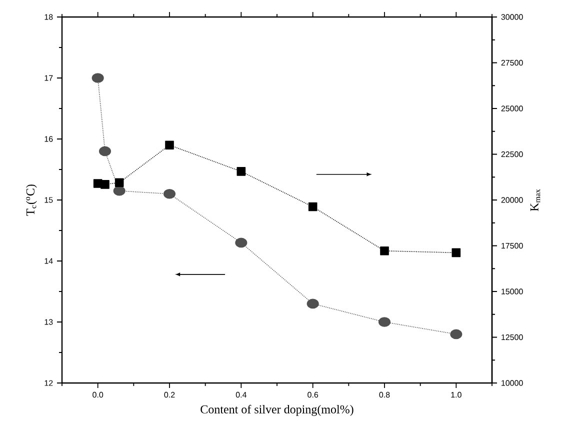 The width and height of the screenshot is (586, 437). Describe the element at coordinates (169, 395) in the screenshot. I see `x-tick-label: 0.2` at that location.